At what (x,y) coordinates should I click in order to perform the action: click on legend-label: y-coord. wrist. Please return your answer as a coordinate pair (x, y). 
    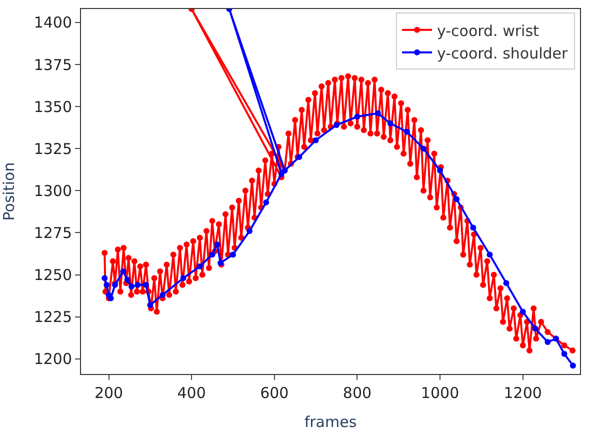
    Looking at the image, I should click on (488, 31).